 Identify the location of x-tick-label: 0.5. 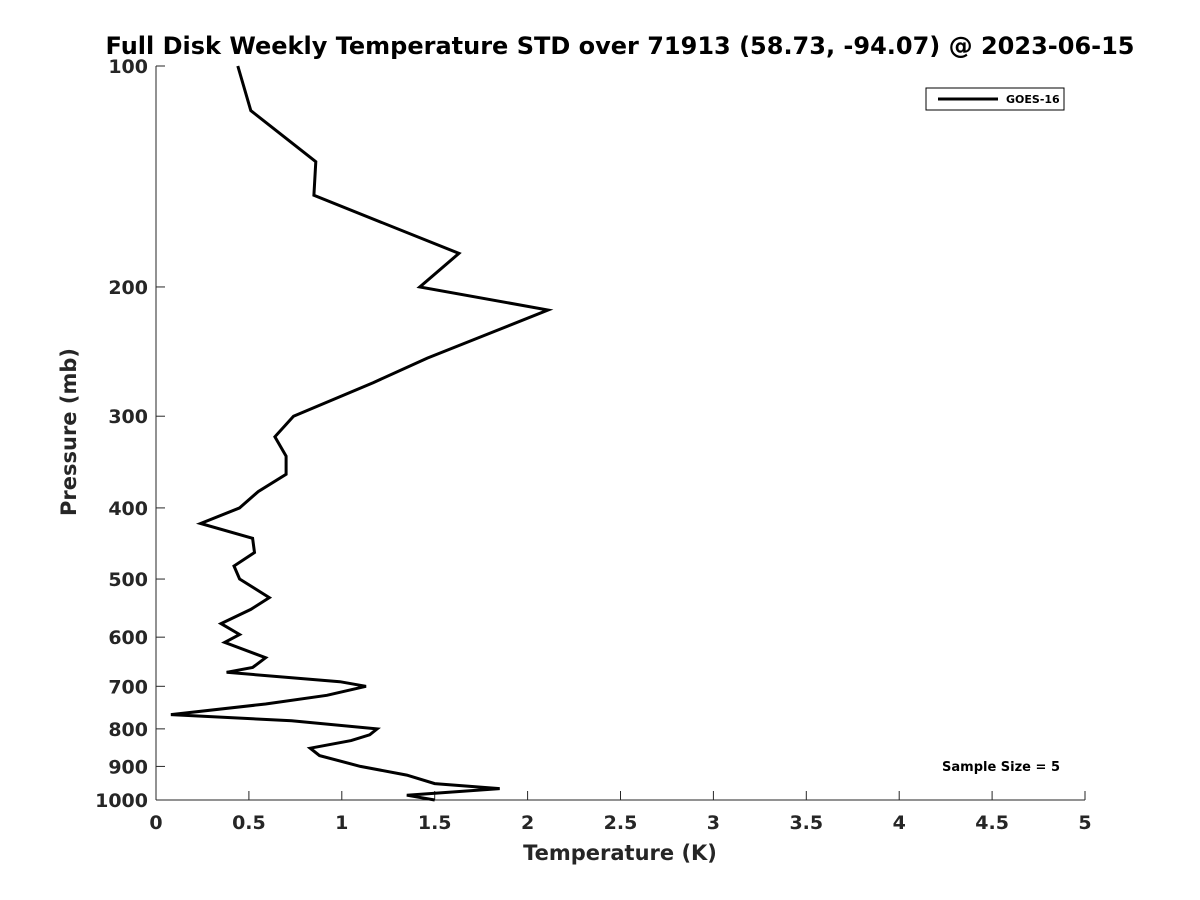
(249, 823).